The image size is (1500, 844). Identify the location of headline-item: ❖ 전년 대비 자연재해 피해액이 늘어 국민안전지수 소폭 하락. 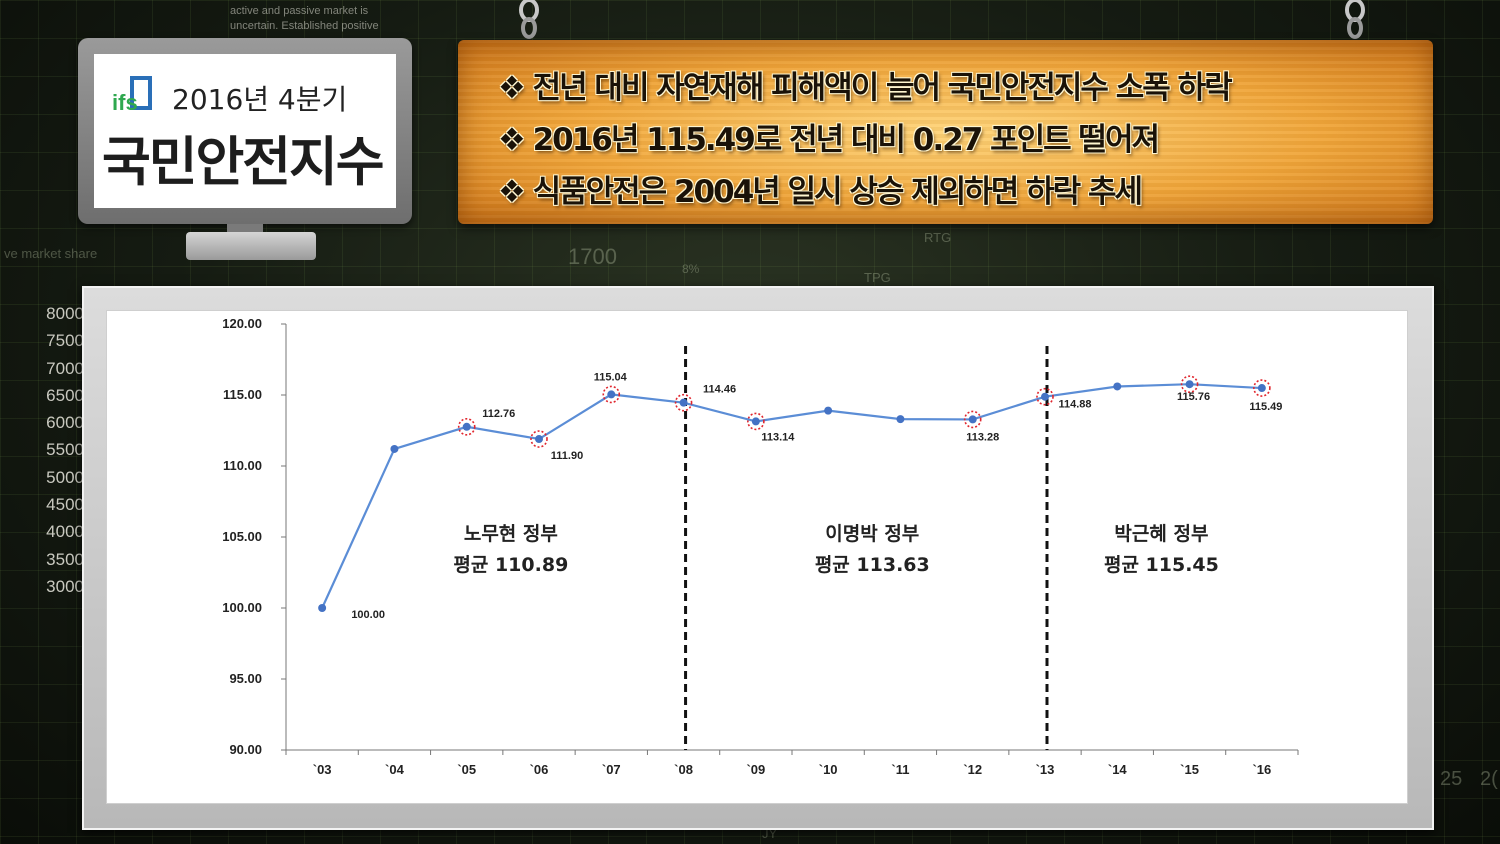
(865, 84).